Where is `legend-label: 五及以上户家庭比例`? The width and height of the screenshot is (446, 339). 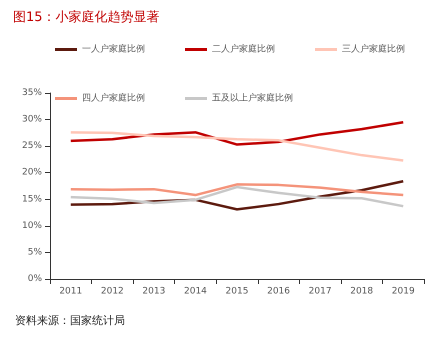
legend-label: 五及以上户家庭比例 is located at coordinates (252, 98).